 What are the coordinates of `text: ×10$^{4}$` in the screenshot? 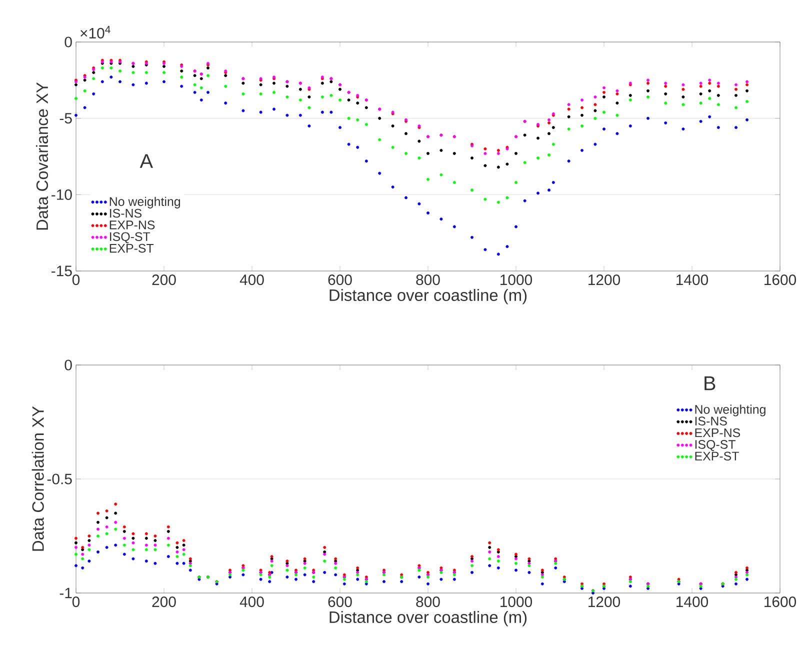 It's located at (95, 32).